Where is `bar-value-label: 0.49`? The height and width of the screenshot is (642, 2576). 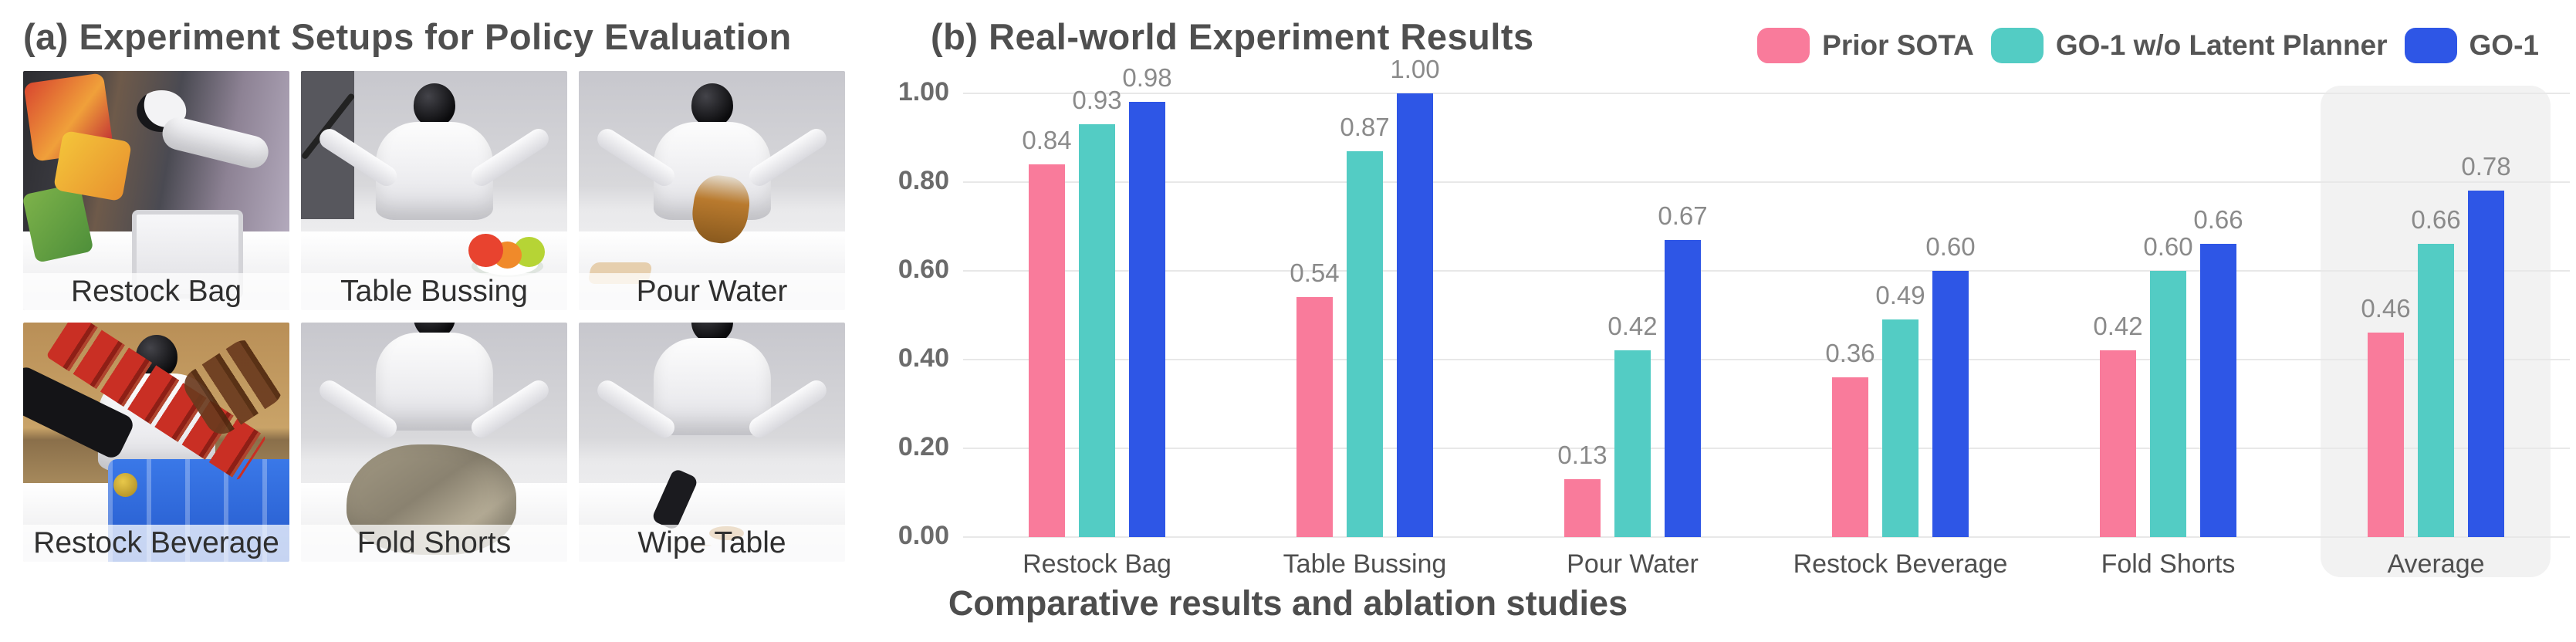
bar-value-label: 0.49 is located at coordinates (1900, 295).